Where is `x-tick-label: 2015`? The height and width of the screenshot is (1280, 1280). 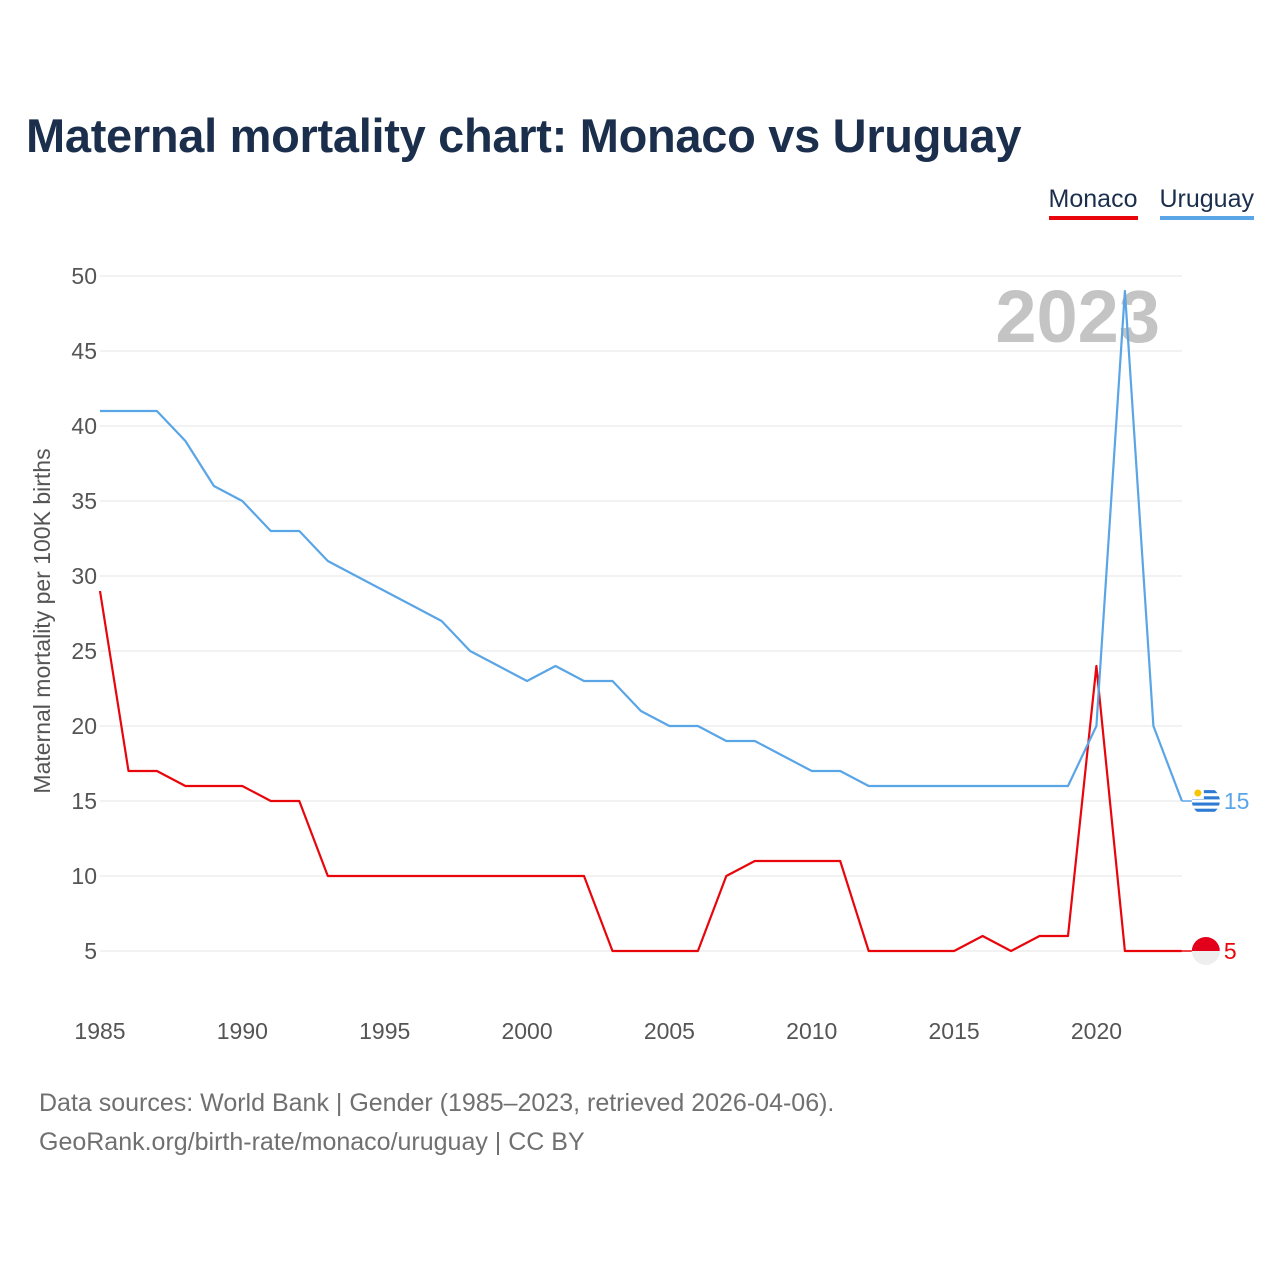
x-tick-label: 2015 is located at coordinates (954, 1031).